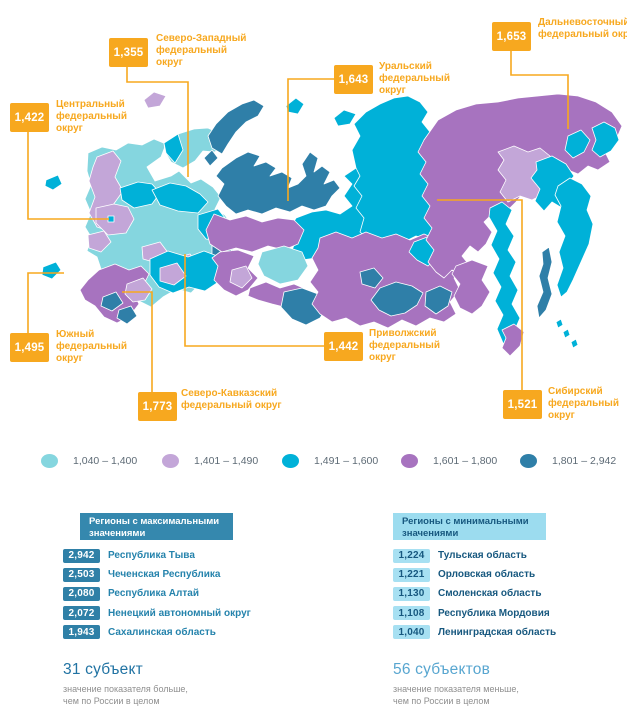  Describe the element at coordinates (568, 461) in the screenshot. I see `legend-item-5: 1,801 – 2,942` at that location.